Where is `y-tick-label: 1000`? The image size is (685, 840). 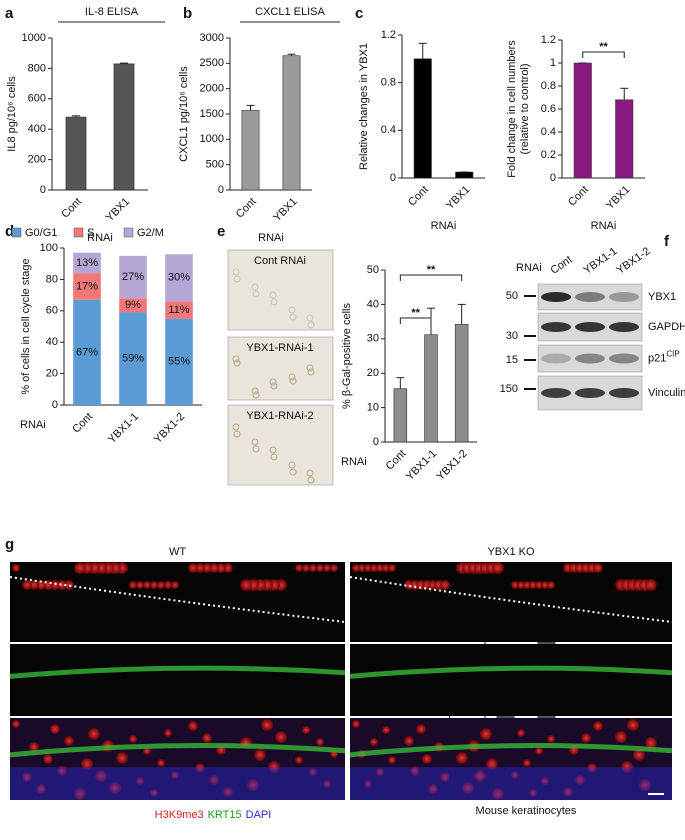
y-tick-label: 1000 is located at coordinates (212, 139).